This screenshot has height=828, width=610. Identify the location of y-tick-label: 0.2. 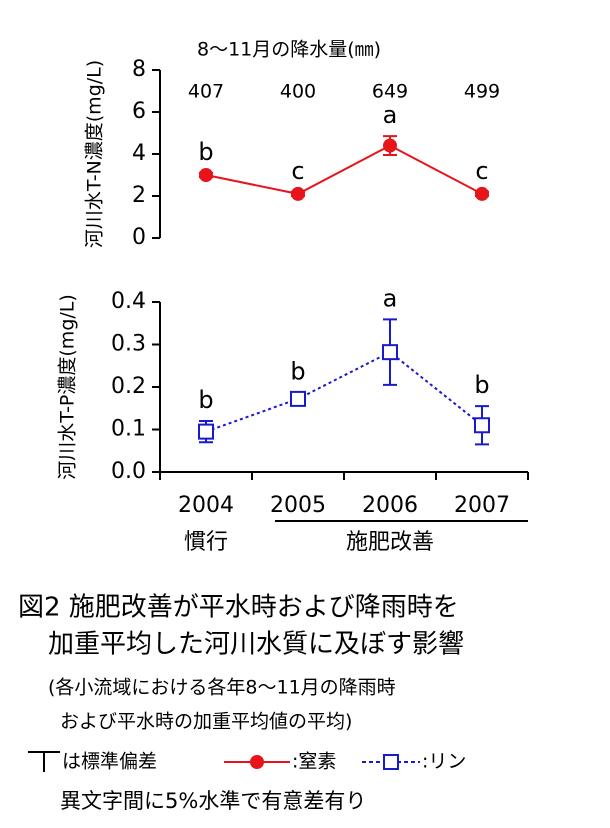
(128, 386).